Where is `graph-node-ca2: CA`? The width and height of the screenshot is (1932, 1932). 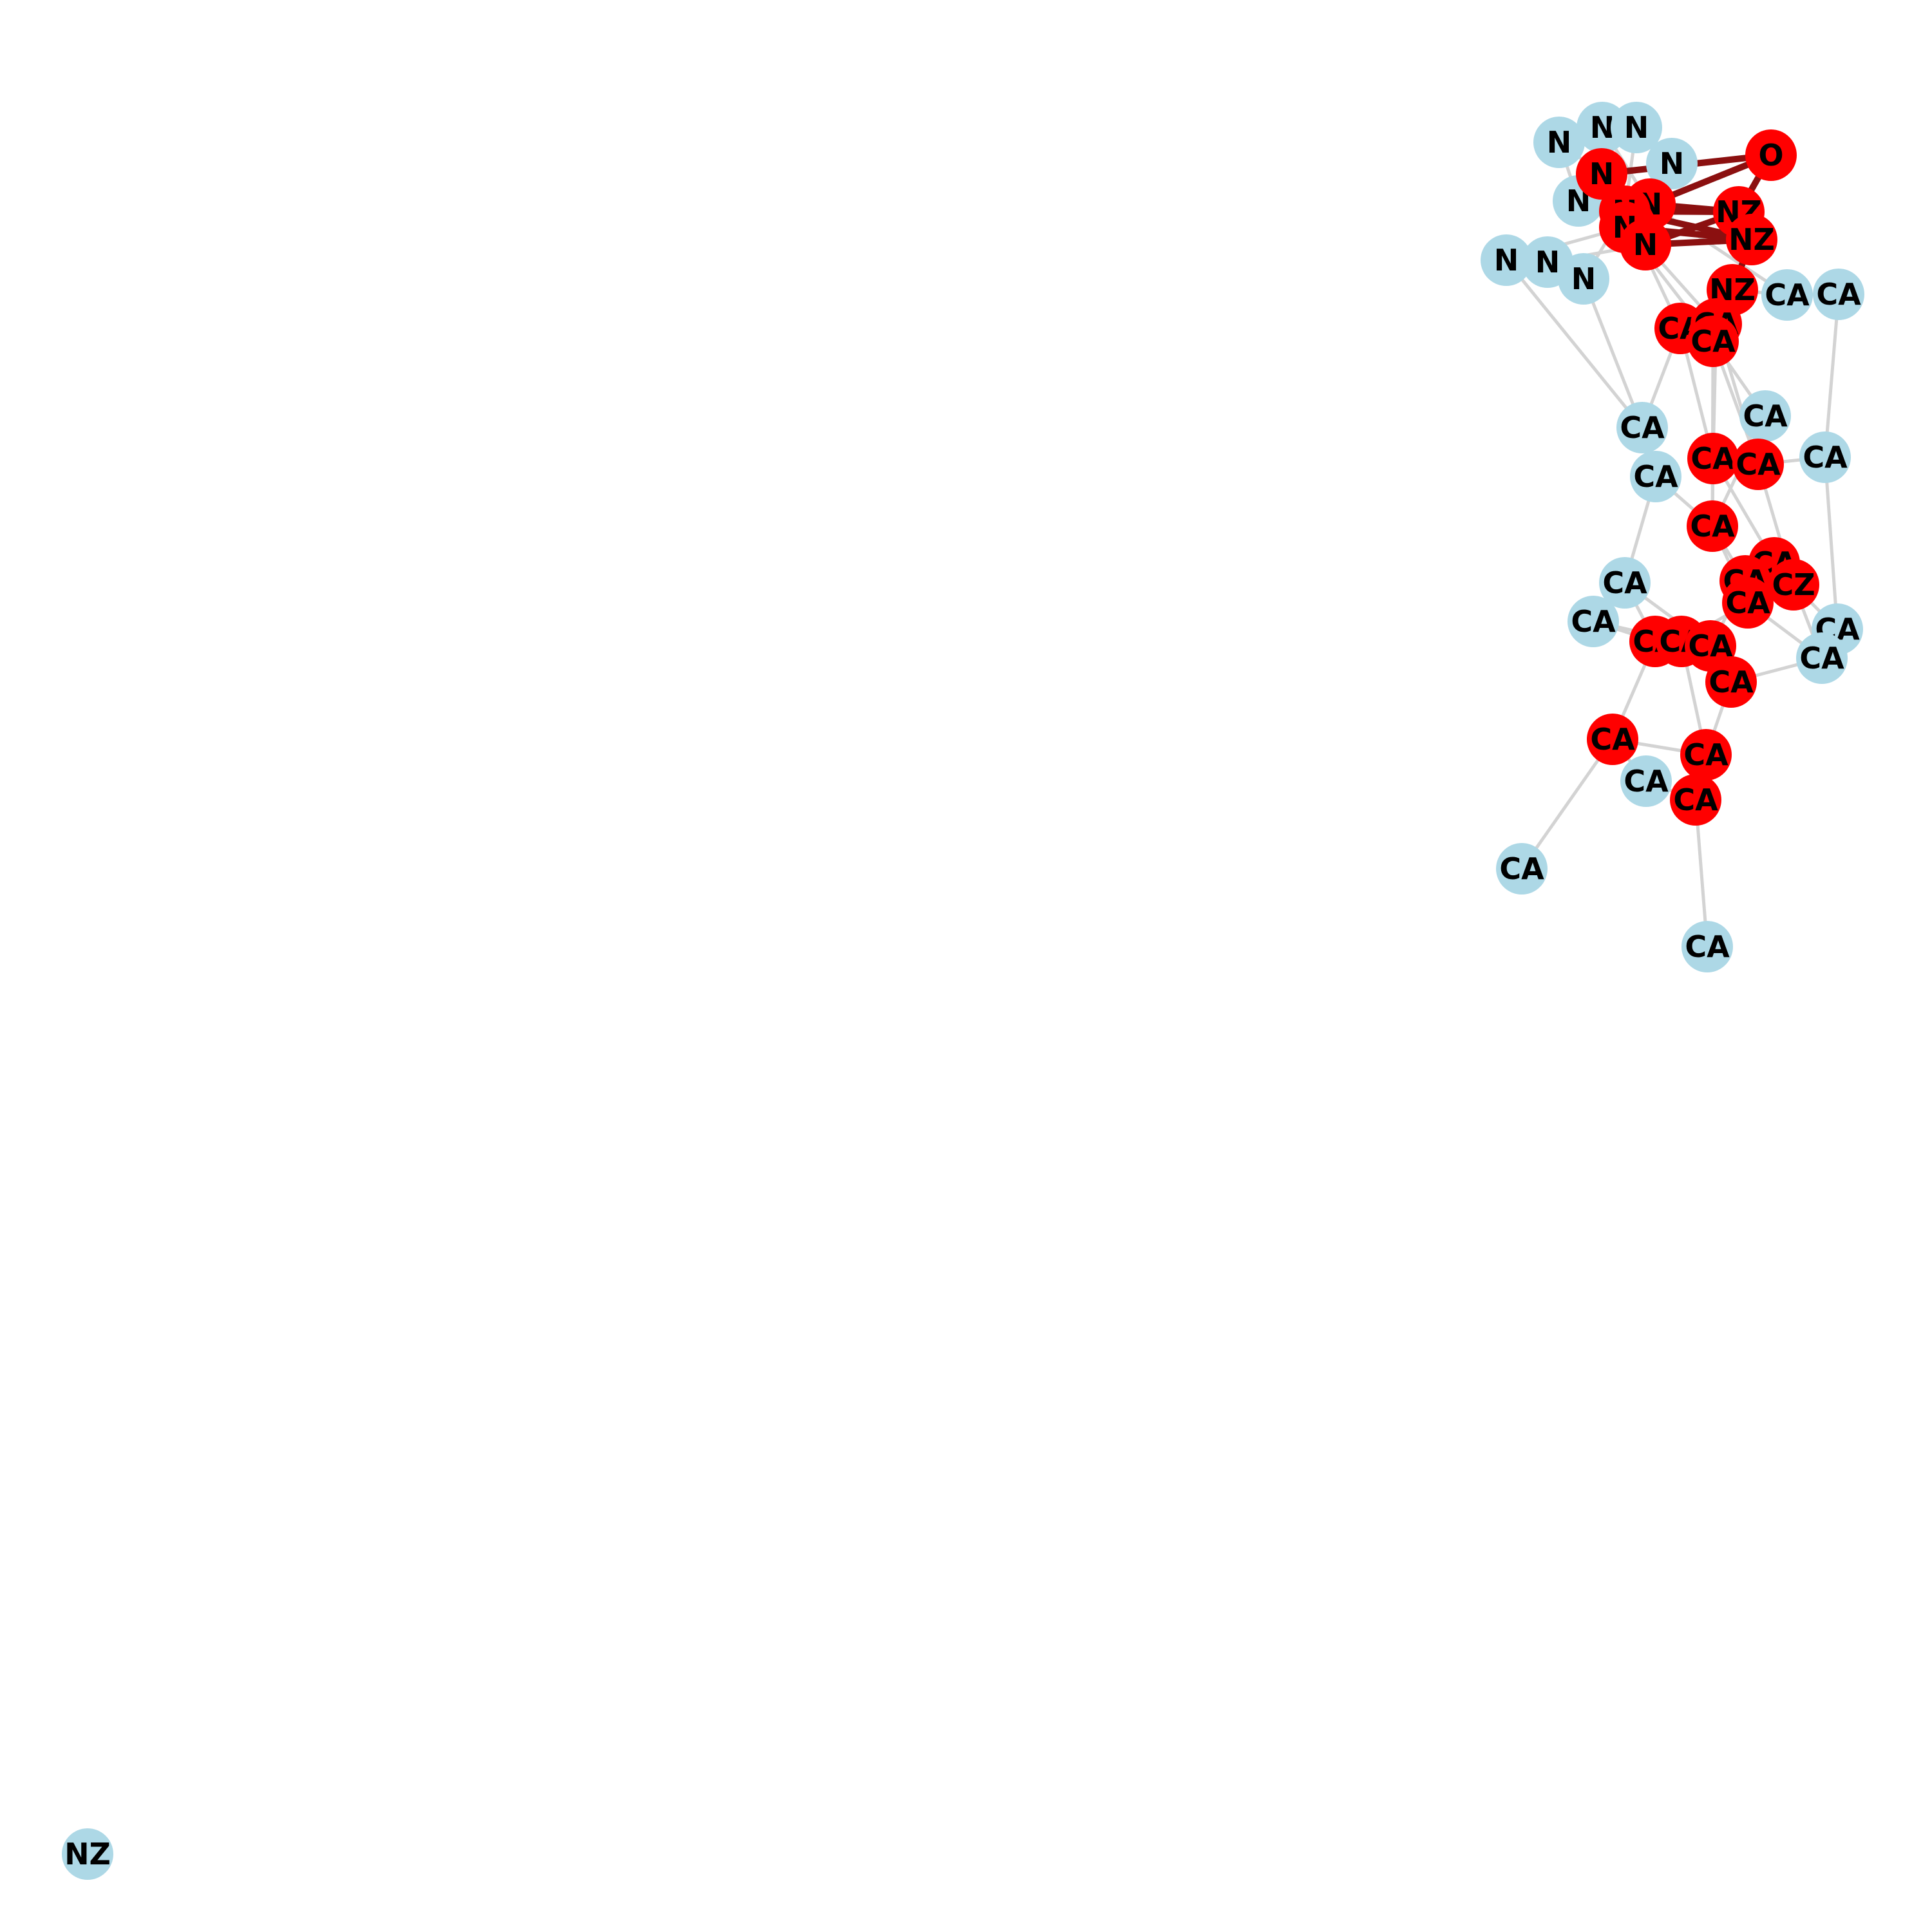
graph-node-ca2: CA is located at coordinates (1838, 294).